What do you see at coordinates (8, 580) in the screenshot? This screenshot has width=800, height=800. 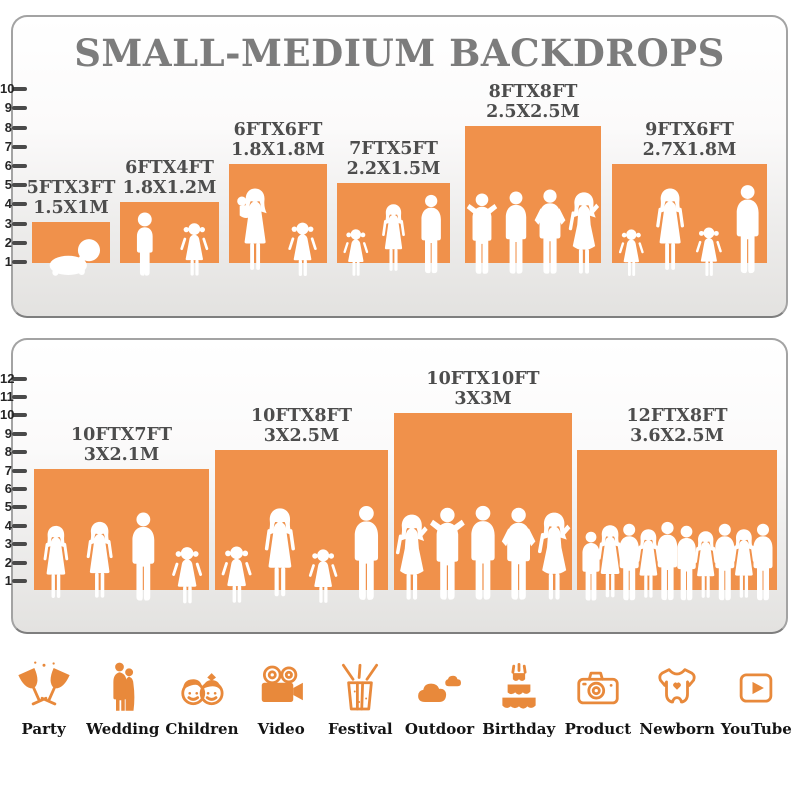 I see `ruler-number-1: 1` at bounding box center [8, 580].